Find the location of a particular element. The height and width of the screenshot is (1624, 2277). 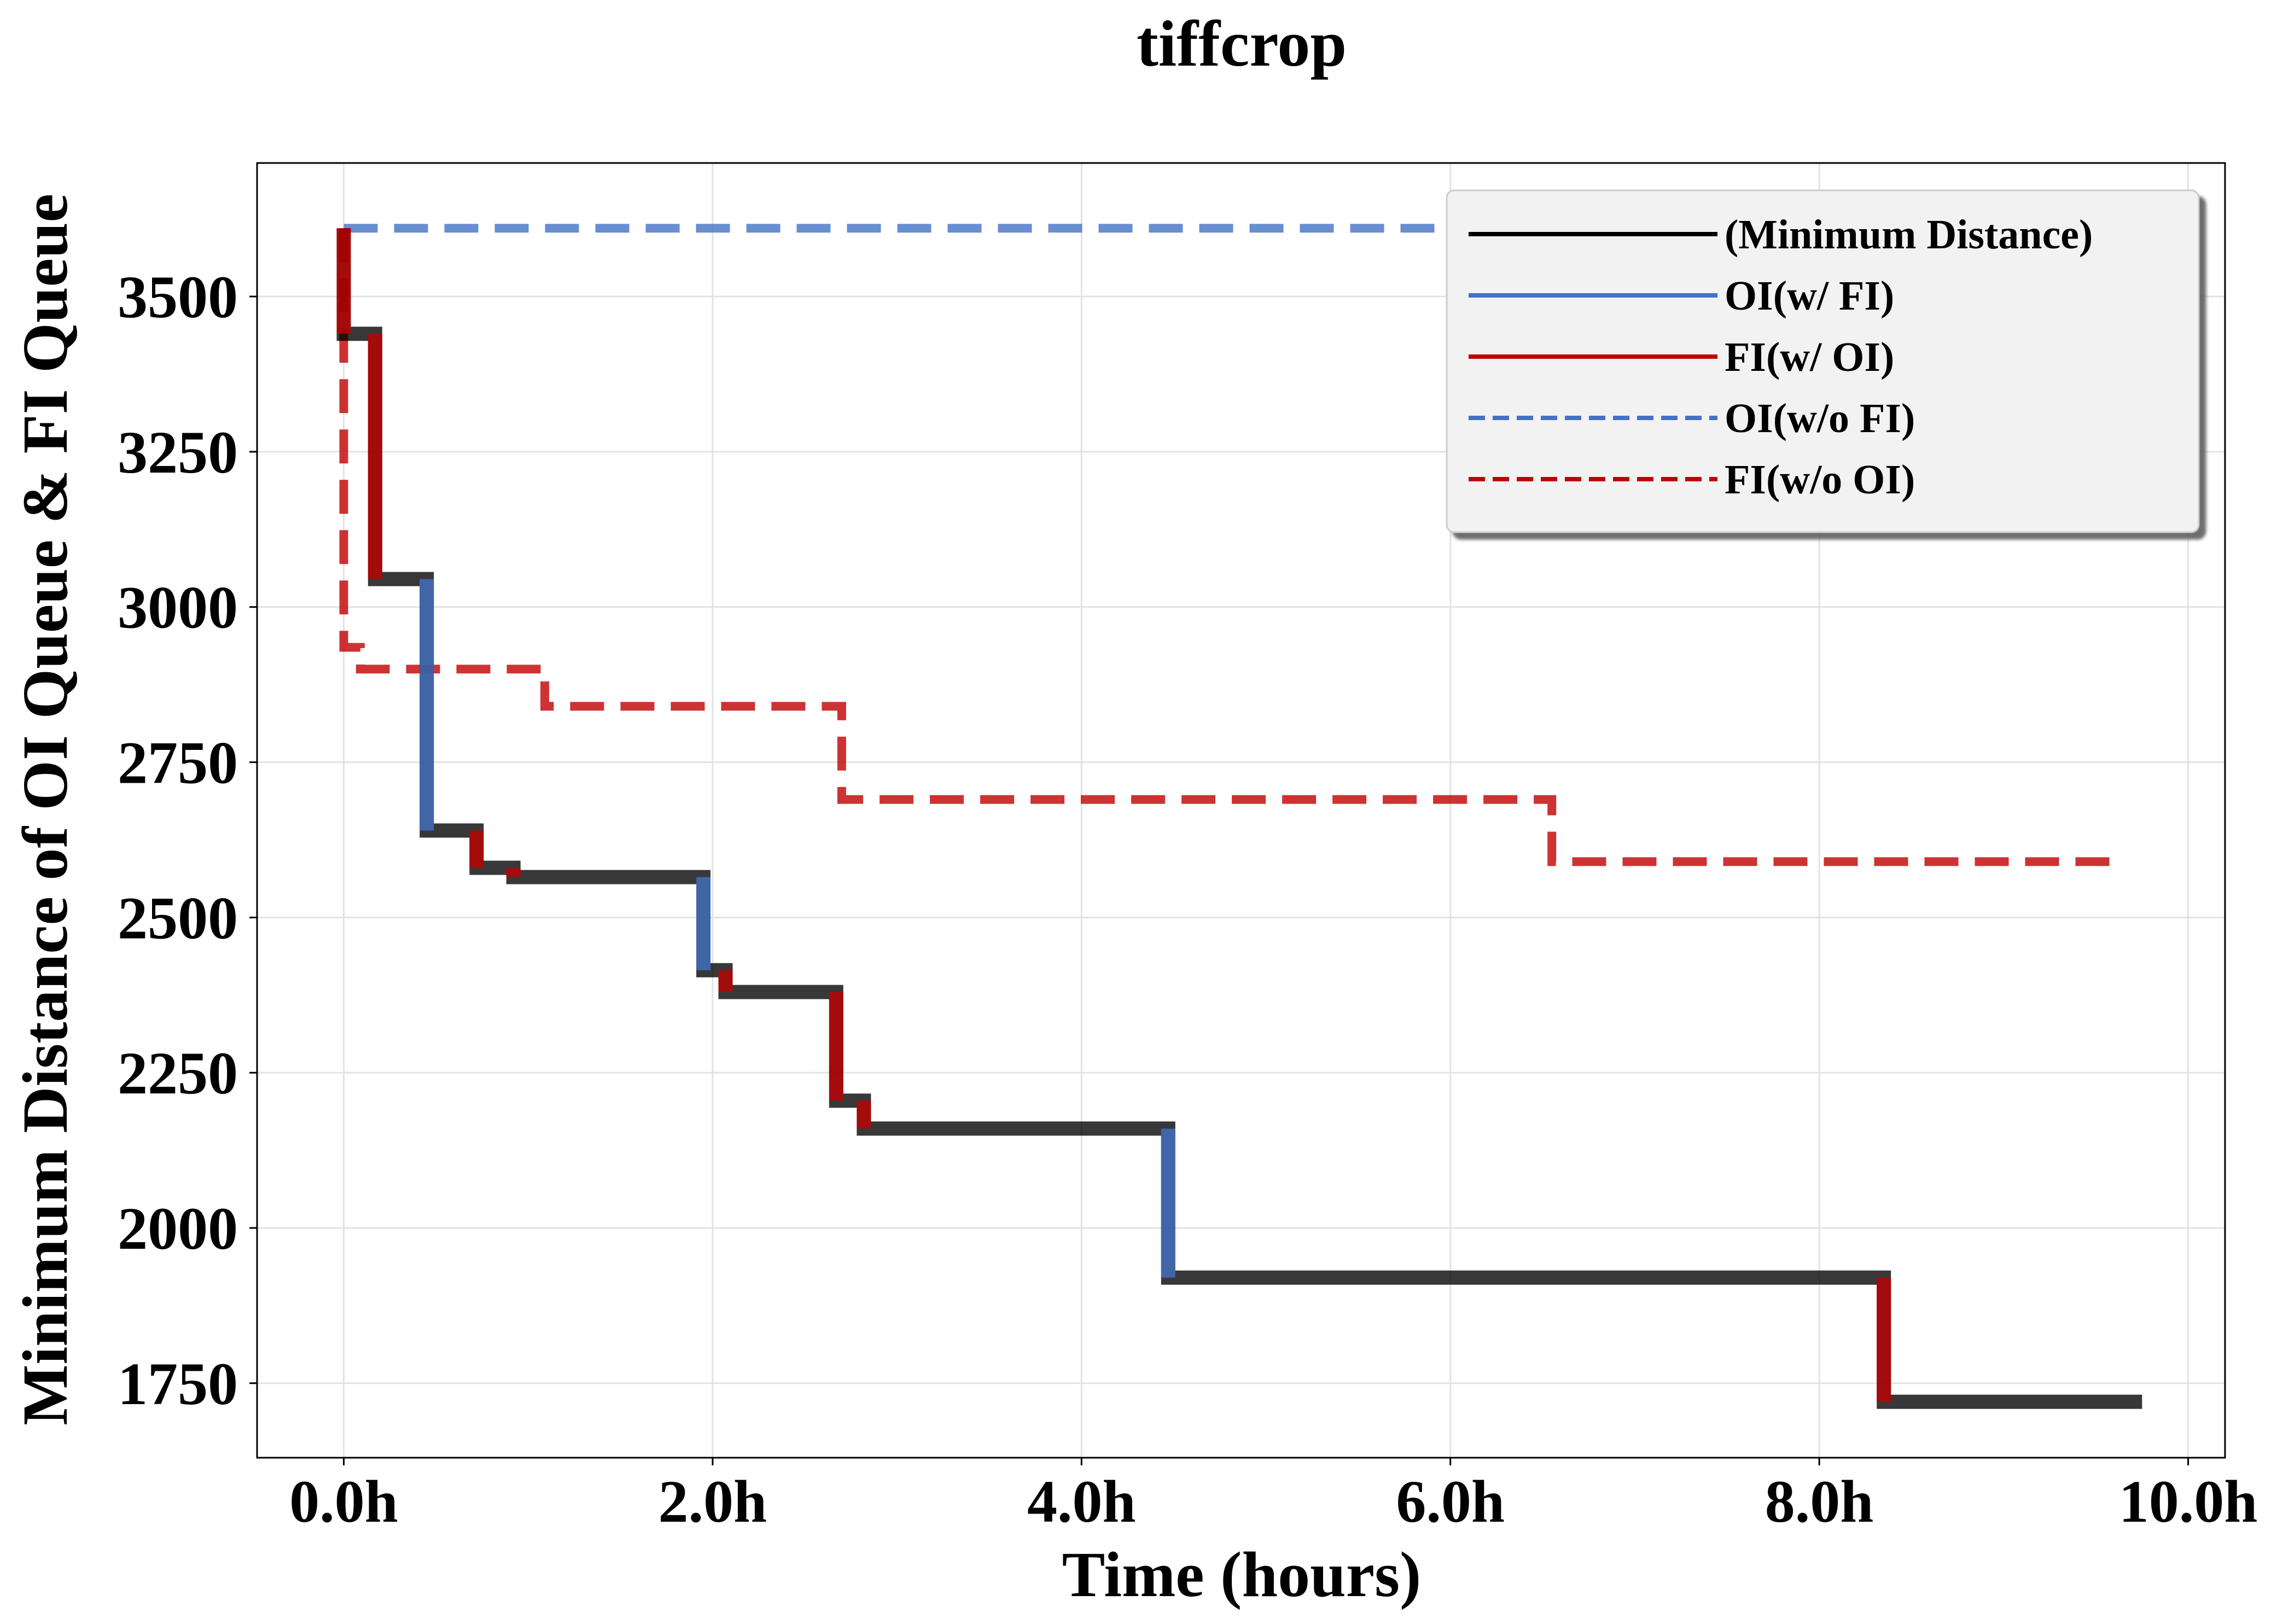

legend-label: (Minimum Distance) is located at coordinates (1909, 235).